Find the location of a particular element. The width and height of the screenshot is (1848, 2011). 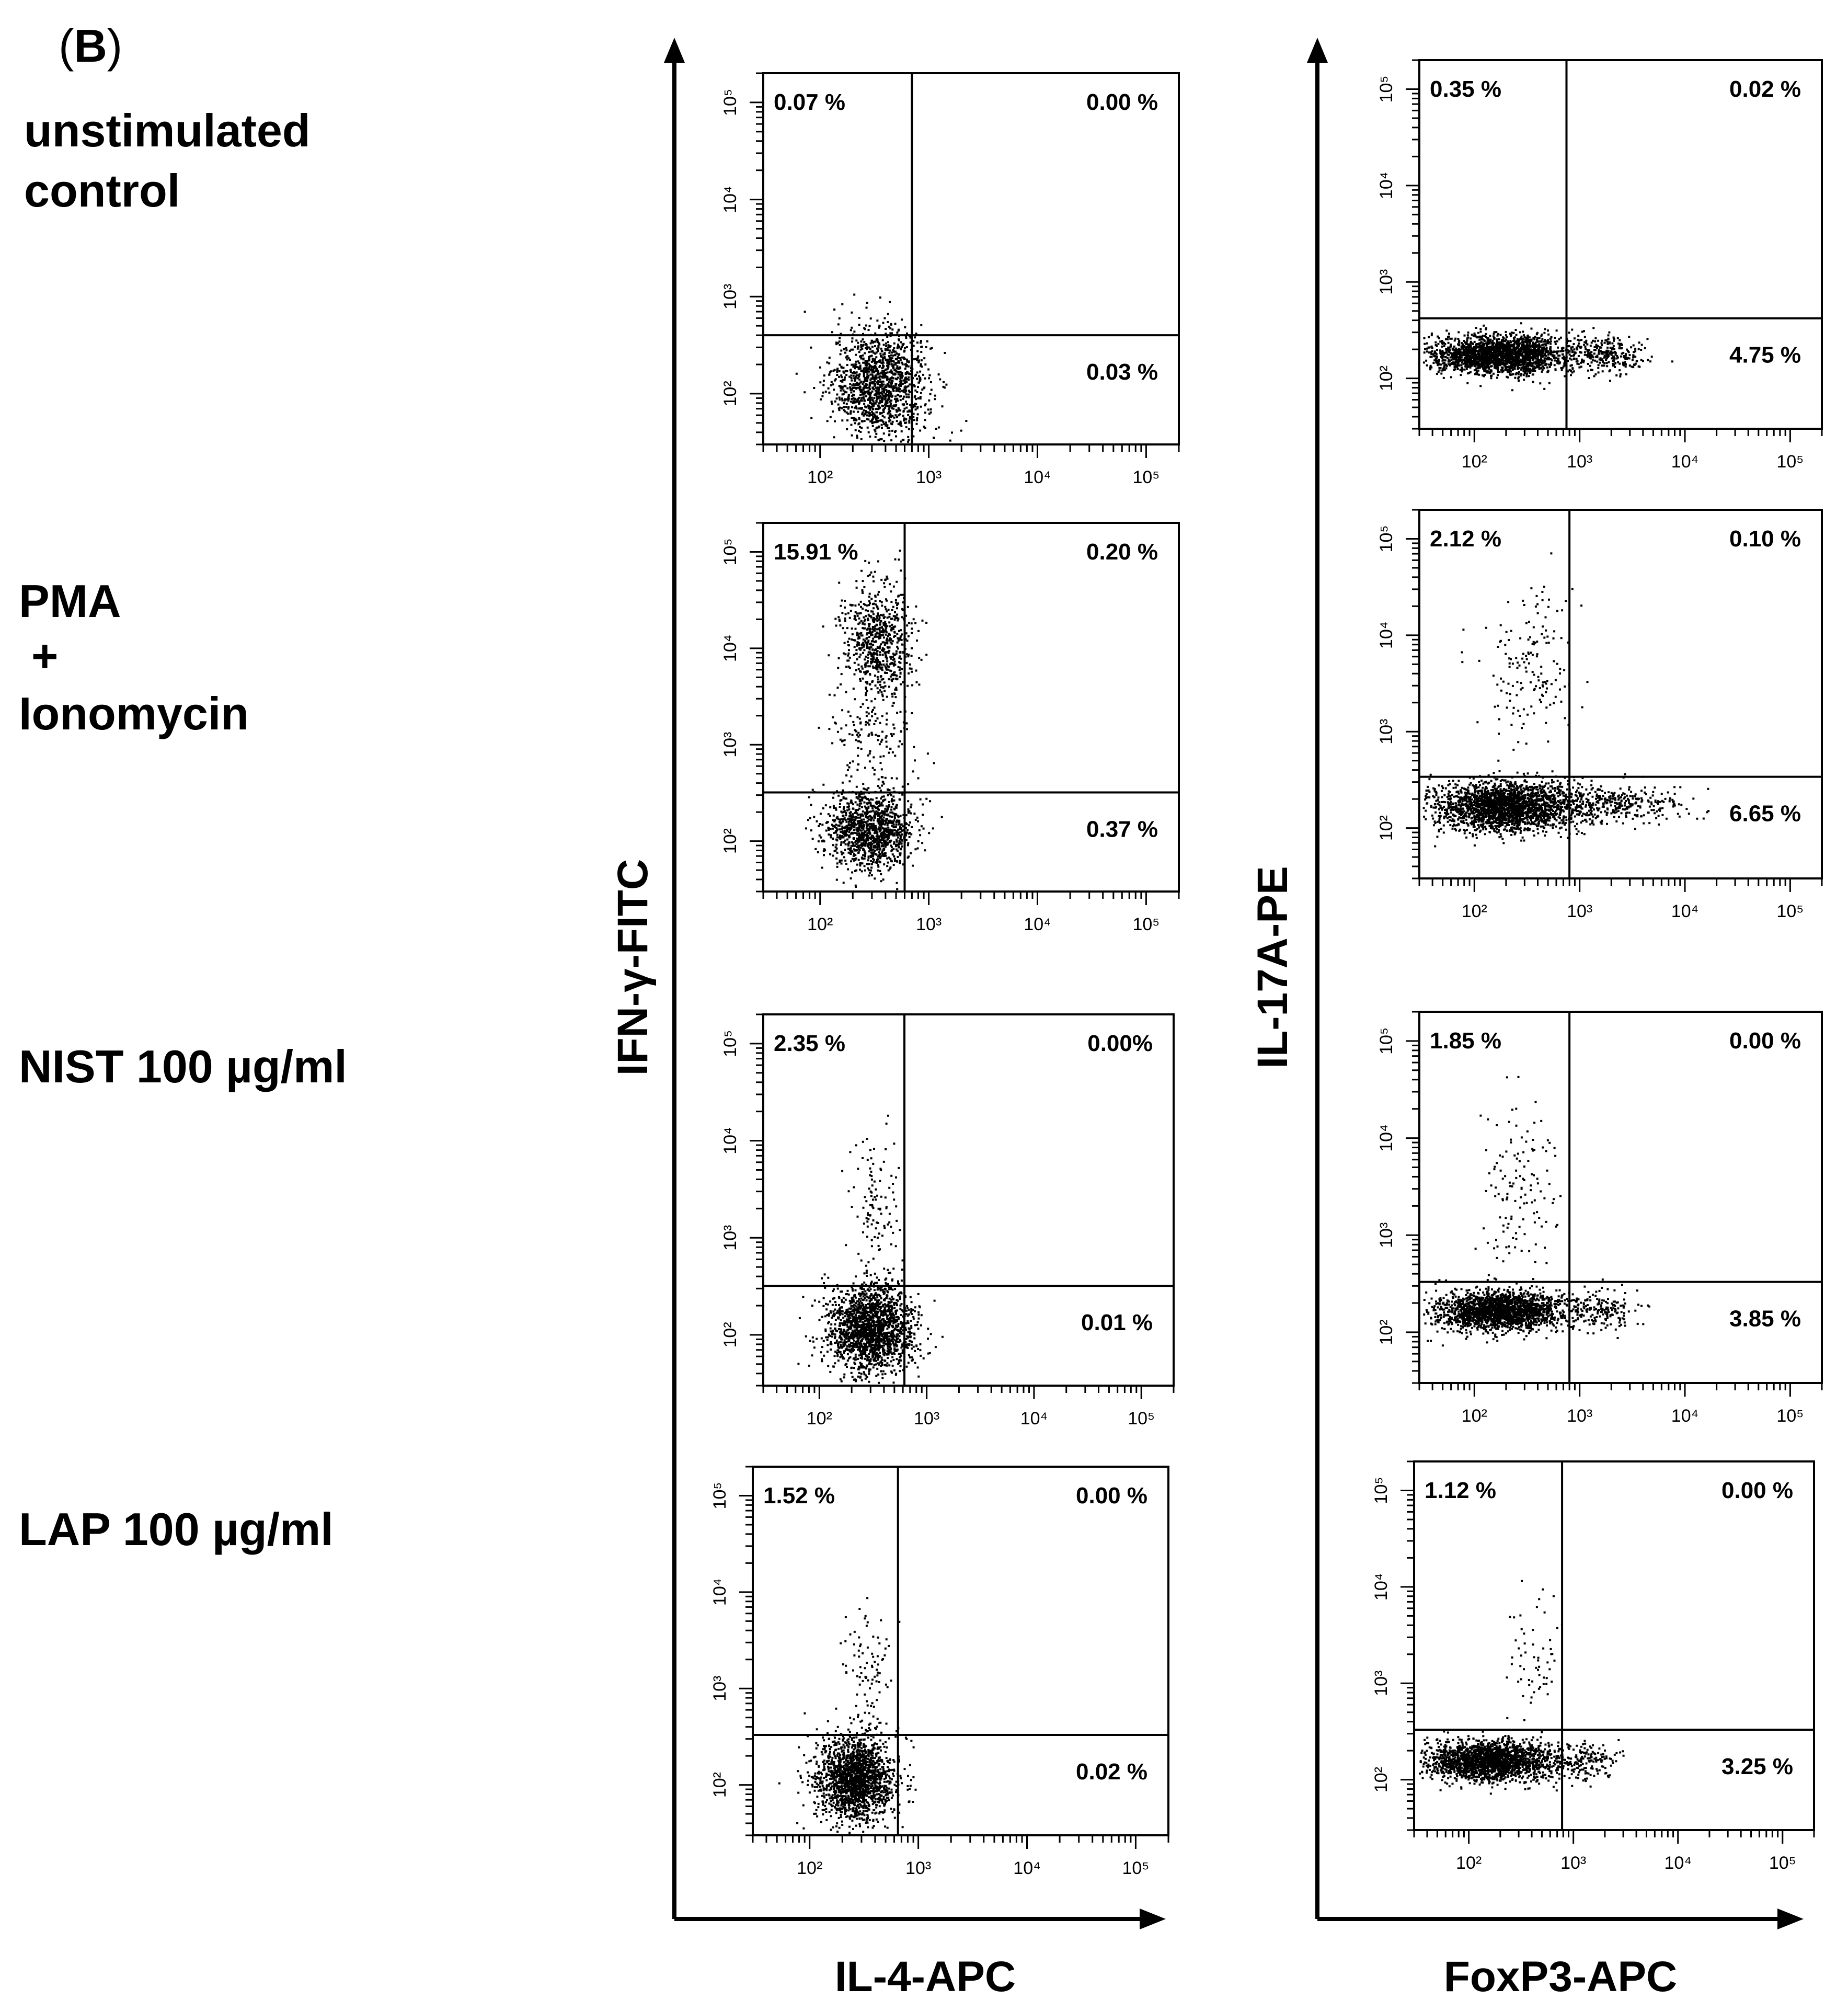

right-y-axis-arrowhead is located at coordinates (1317, 51).